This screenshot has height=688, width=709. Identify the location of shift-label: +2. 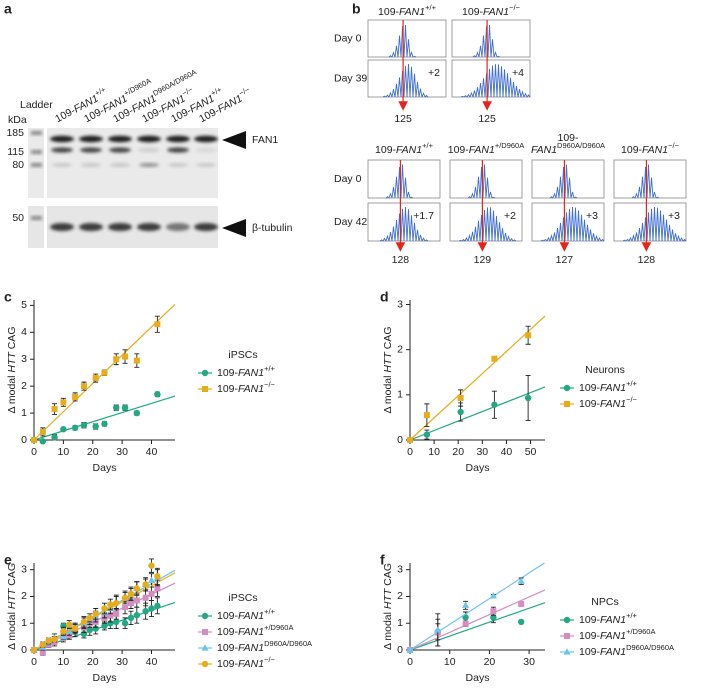
(434, 73).